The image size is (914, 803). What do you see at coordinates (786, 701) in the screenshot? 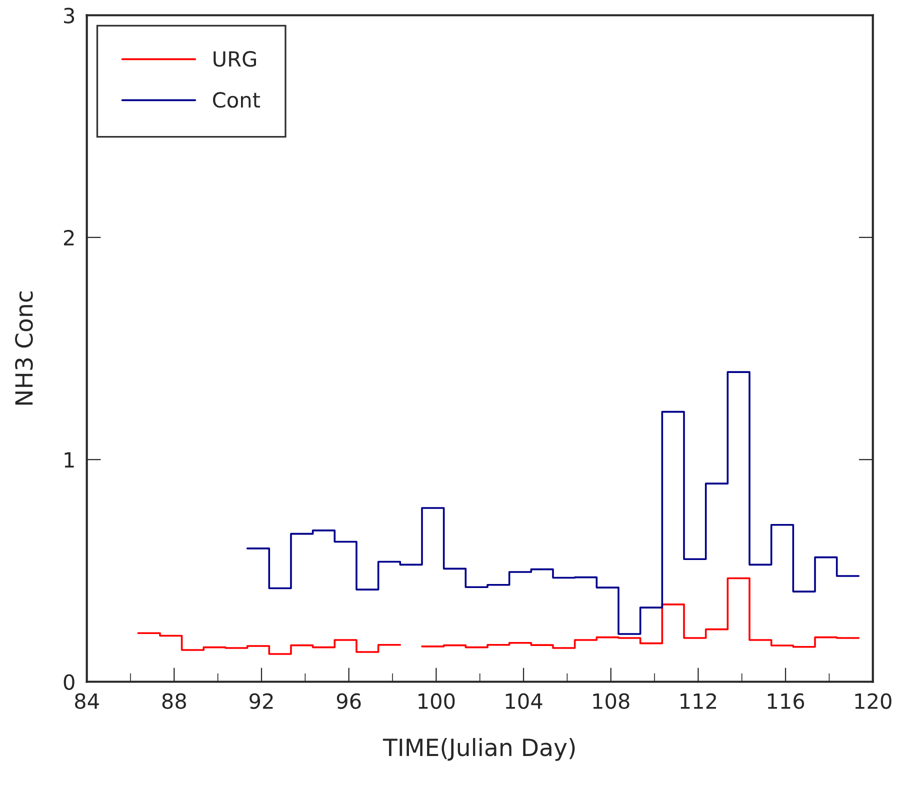
I see `x-tick-label: 116` at bounding box center [786, 701].